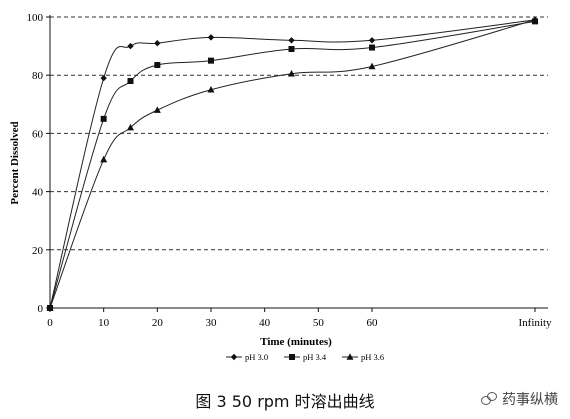 The height and width of the screenshot is (419, 570). Describe the element at coordinates (285, 401) in the screenshot. I see `figure-caption: 图 3 50 rpm 时溶出曲线` at that location.